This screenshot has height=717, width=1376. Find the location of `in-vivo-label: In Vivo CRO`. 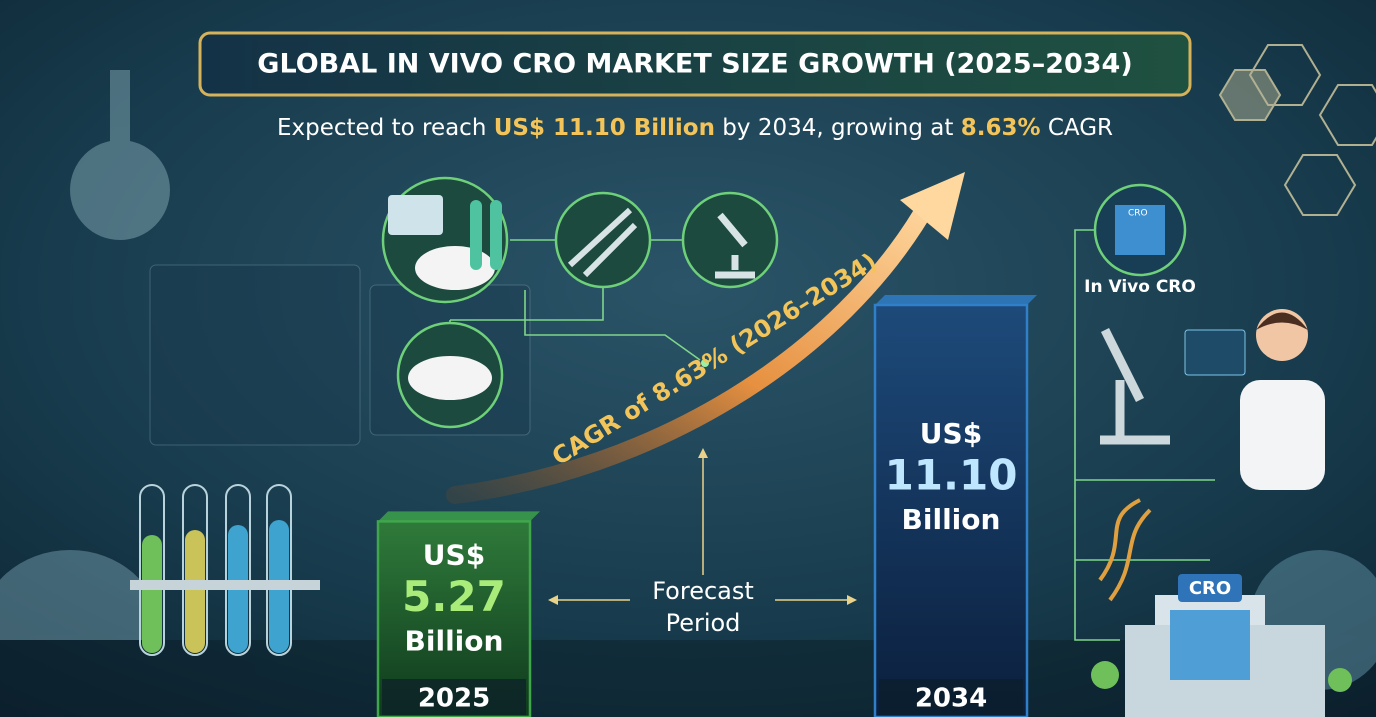

in-vivo-label: In Vivo CRO is located at coordinates (1140, 287).